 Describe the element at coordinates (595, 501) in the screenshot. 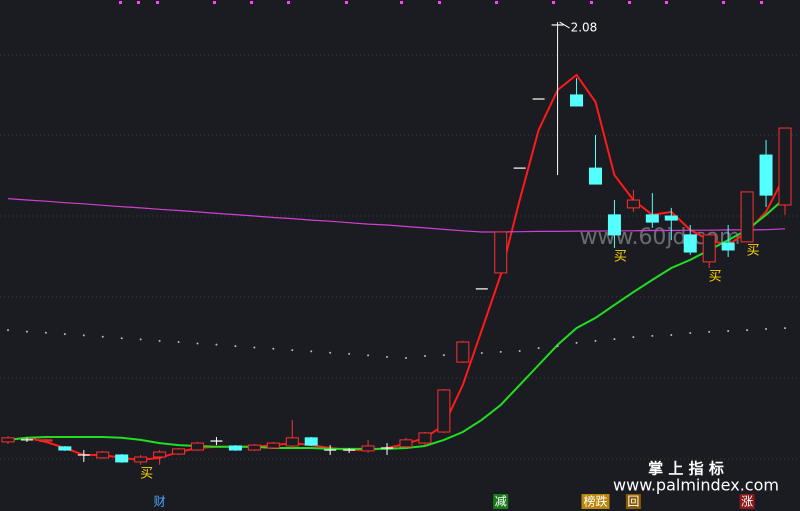

I see `event-label: 榜跌` at that location.